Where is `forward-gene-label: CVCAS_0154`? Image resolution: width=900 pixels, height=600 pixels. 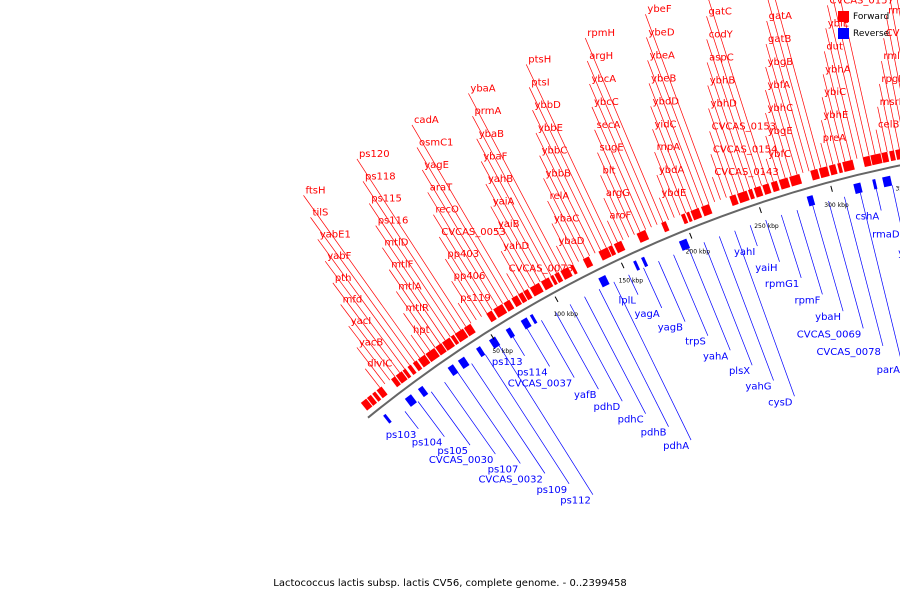
forward-gene-label: CVCAS_0154 is located at coordinates (745, 149).